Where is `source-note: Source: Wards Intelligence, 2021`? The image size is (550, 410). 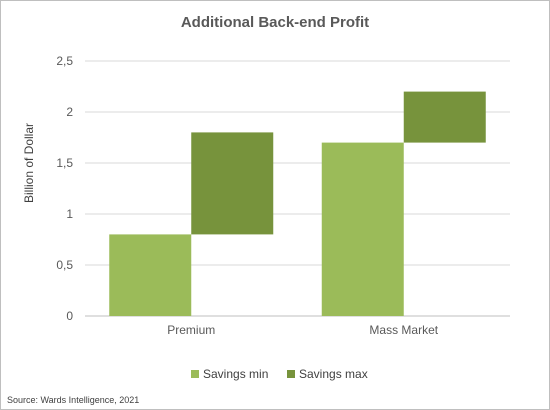 source-note: Source: Wards Intelligence, 2021 is located at coordinates (73, 400).